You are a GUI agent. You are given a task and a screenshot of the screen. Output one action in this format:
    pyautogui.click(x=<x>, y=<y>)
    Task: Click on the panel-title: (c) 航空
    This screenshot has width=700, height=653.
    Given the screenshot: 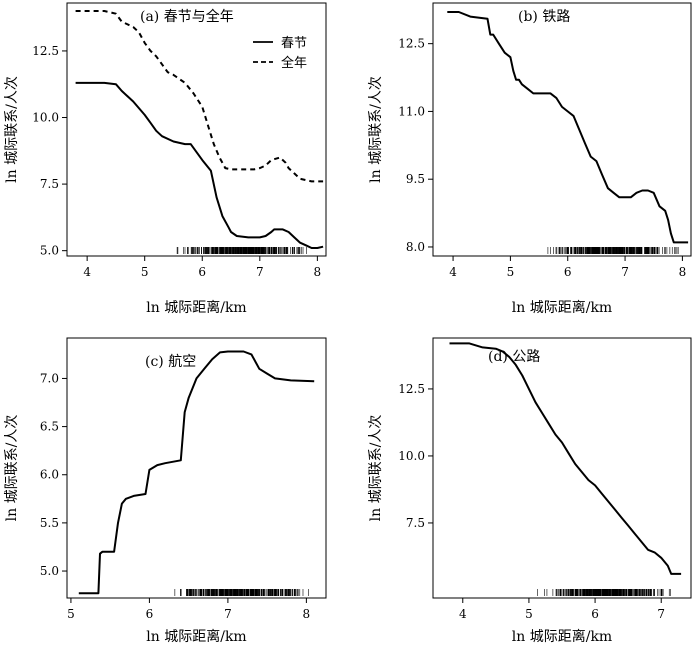 What is the action you would take?
    pyautogui.click(x=170, y=362)
    